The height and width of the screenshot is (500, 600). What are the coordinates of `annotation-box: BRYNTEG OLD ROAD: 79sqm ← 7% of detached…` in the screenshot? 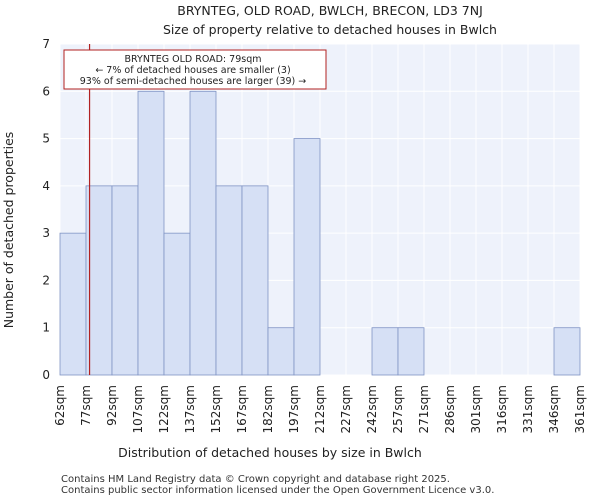 It's located at (195, 69).